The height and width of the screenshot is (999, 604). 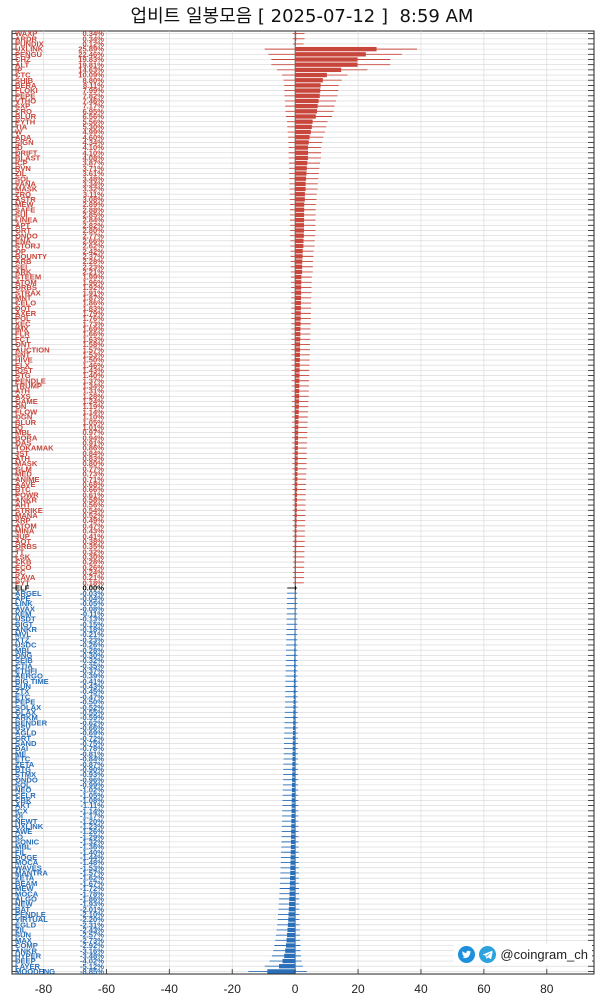 What do you see at coordinates (92, 769) in the screenshot?
I see `row-value-label: -0.90%` at bounding box center [92, 769].